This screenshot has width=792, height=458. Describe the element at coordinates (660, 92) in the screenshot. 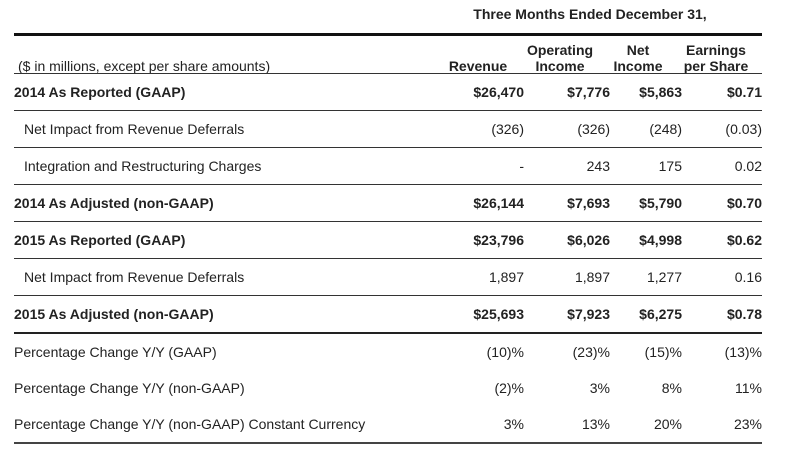

I see `net-income-cell: $5,863` at that location.